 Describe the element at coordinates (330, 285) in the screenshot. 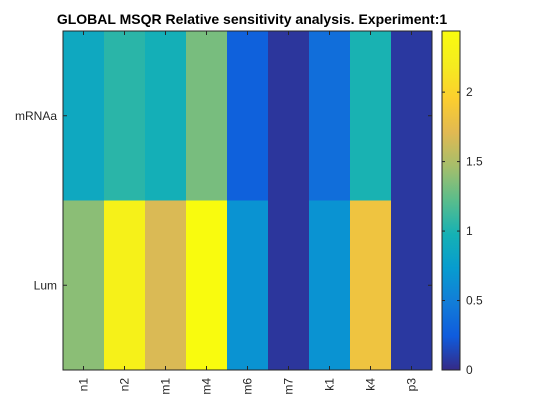

I see `heatmap-cell-Lum-k1` at that location.